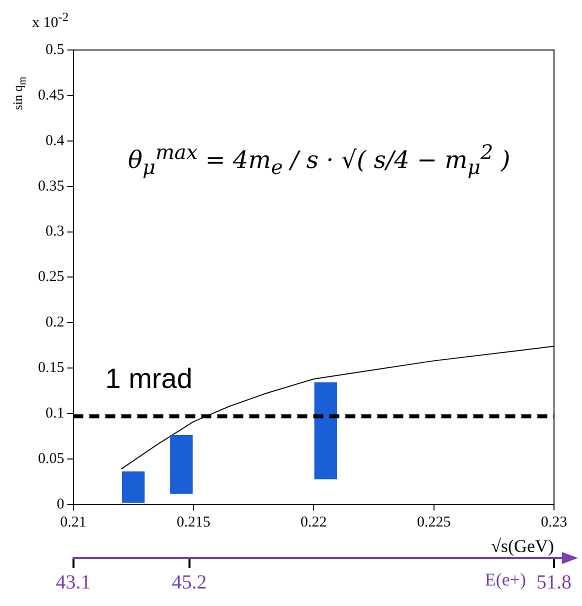 The height and width of the screenshot is (606, 582). What do you see at coordinates (55, 322) in the screenshot?
I see `y-tick-label: 0.2` at bounding box center [55, 322].